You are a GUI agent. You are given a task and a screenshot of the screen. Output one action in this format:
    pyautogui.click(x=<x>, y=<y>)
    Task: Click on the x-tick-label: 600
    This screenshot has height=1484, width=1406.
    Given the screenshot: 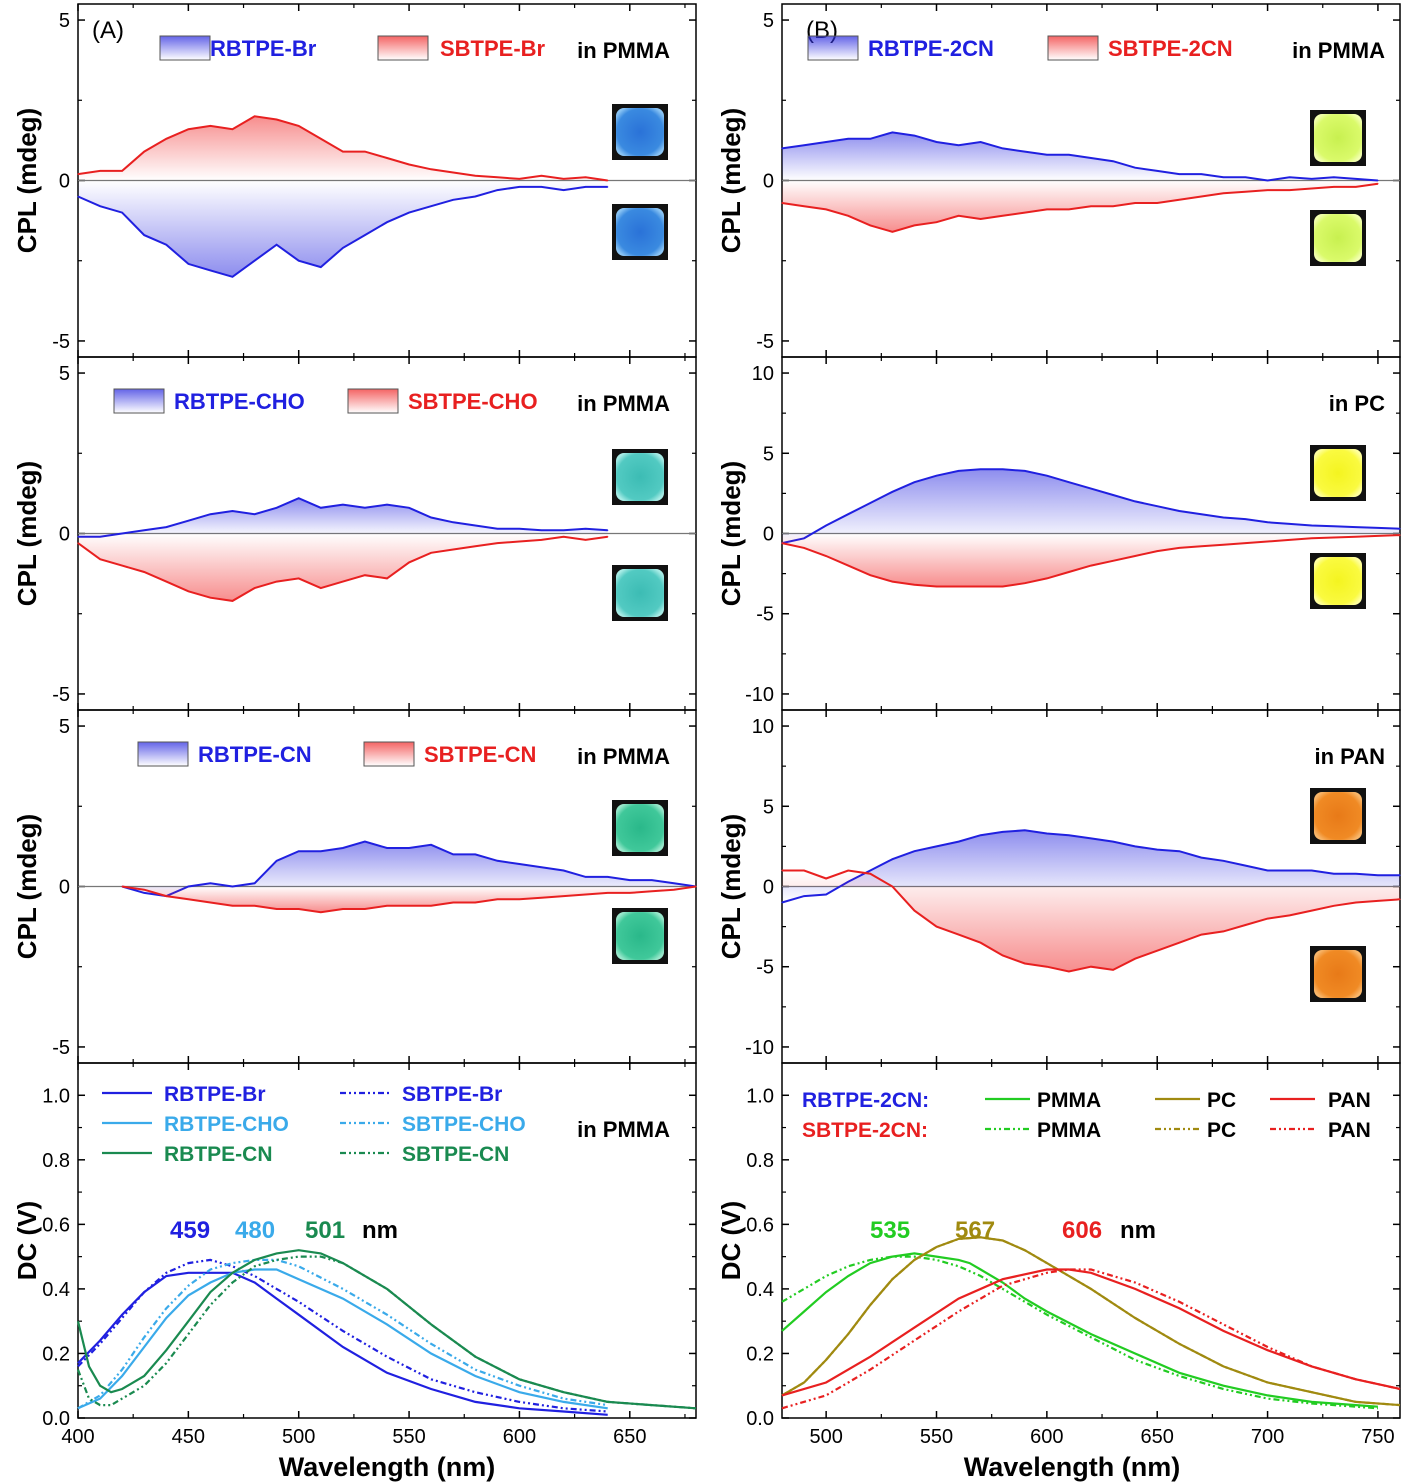 What is the action you would take?
    pyautogui.click(x=519, y=1437)
    